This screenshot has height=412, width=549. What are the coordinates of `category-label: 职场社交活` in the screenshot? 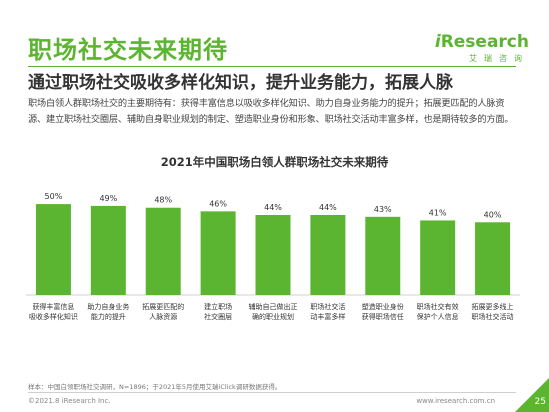 It's located at (327, 306).